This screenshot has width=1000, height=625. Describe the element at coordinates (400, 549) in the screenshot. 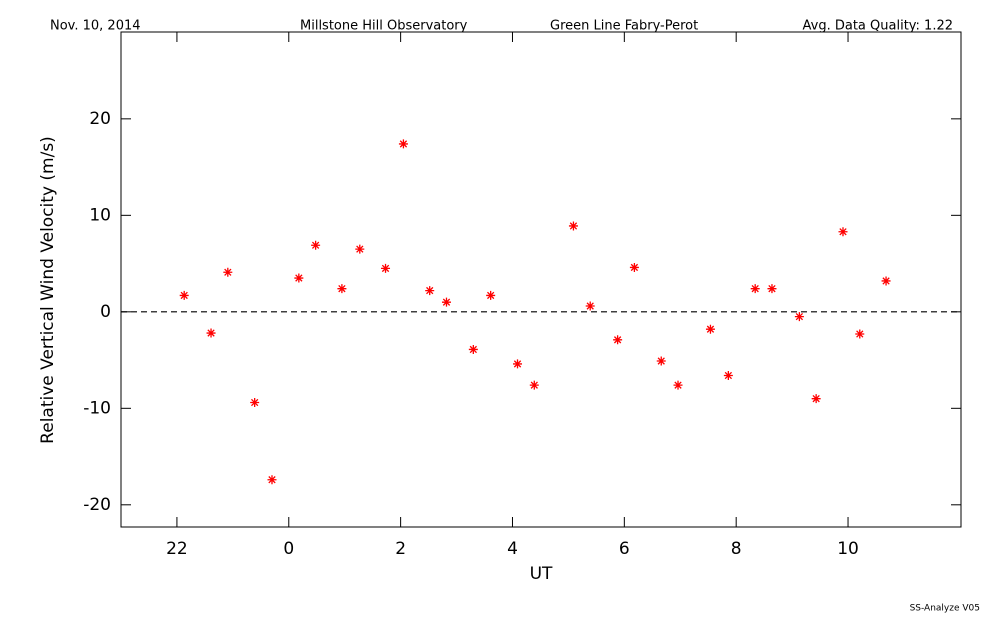

I see `x-tick-label: 2` at that location.